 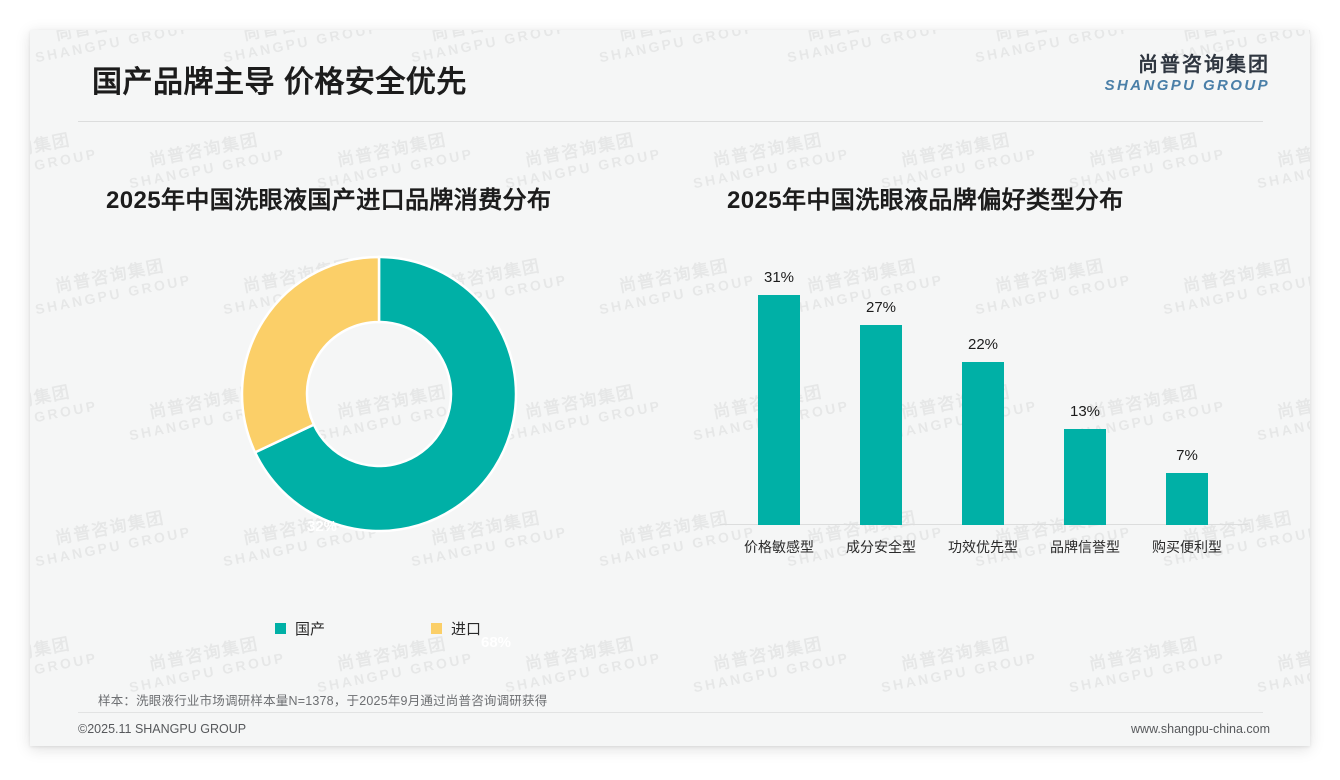 What do you see at coordinates (881, 547) in the screenshot?
I see `bar-category-label: 成分安全型` at bounding box center [881, 547].